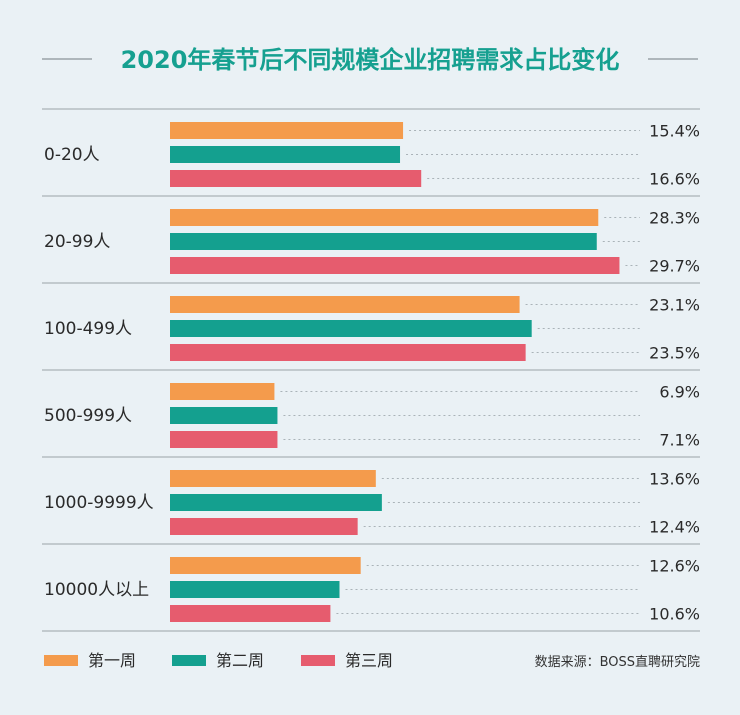 The image size is (740, 715). Describe the element at coordinates (99, 503) in the screenshot. I see `category-label: 1000-9999人` at that location.